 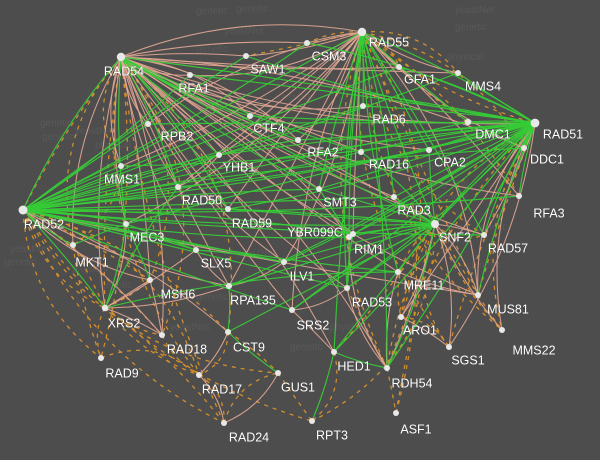 What do you see at coordinates (229, 286) in the screenshot?
I see `graph-node-rpa135` at bounding box center [229, 286].